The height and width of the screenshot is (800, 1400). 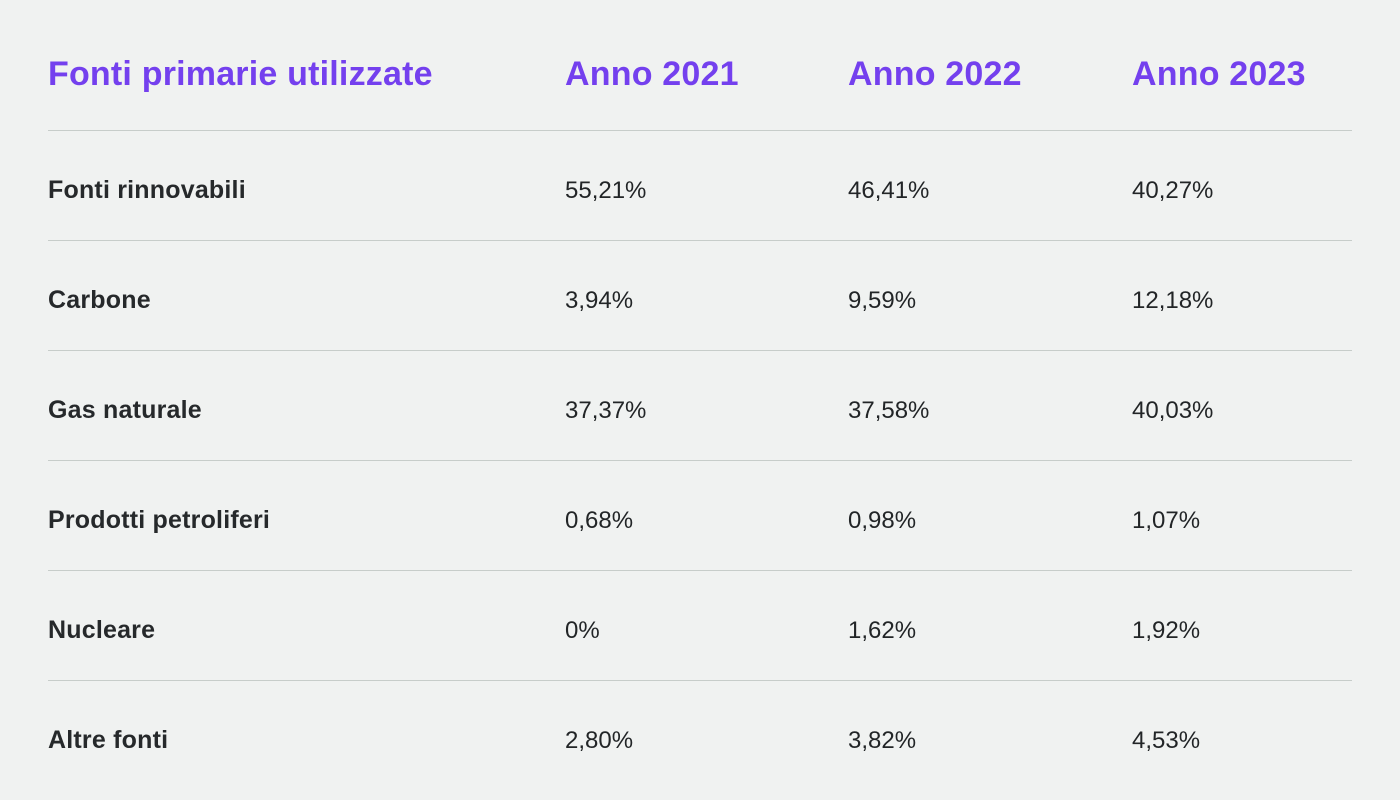 What do you see at coordinates (700, 185) in the screenshot?
I see `table-row: Fonti rinnovabili 55,21% 46,41% 40,27%` at bounding box center [700, 185].